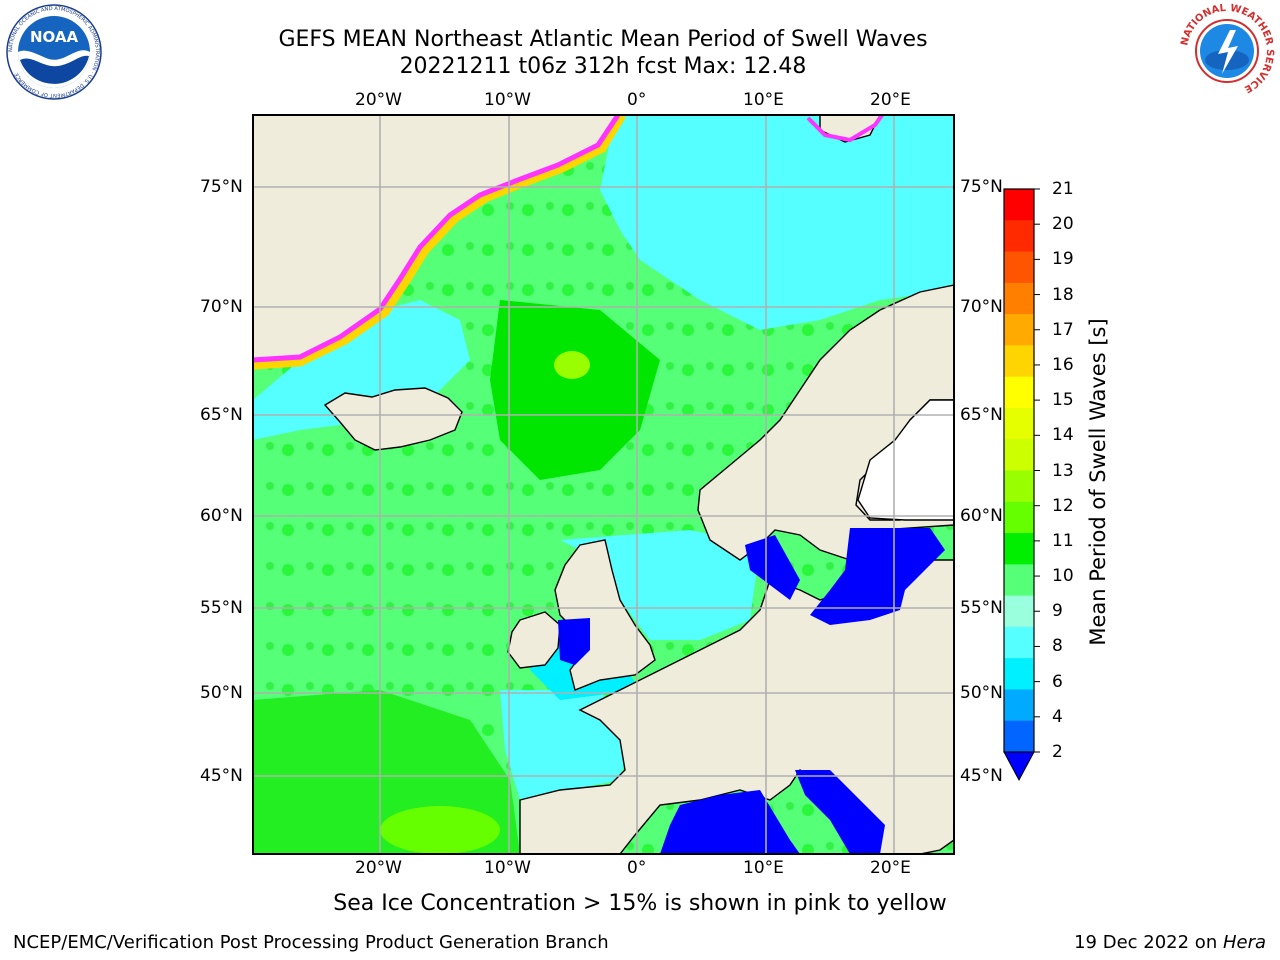 The width and height of the screenshot is (1280, 960). I want to click on colorbar-tick-label: 9, so click(1057, 611).